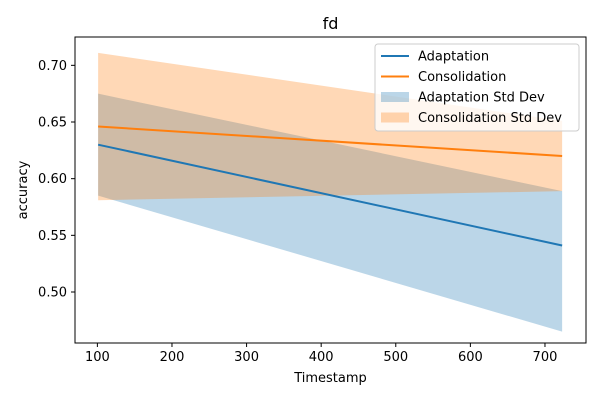  What do you see at coordinates (97, 357) in the screenshot?
I see `x-tick-label: 100` at bounding box center [97, 357].